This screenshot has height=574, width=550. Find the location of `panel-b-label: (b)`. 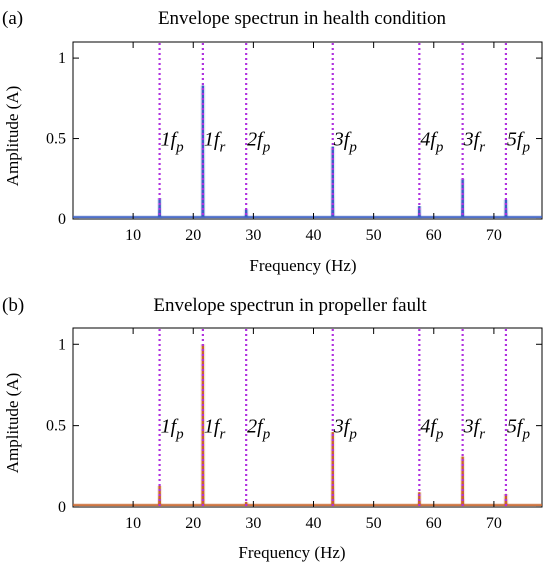

panel-b-label: (b) is located at coordinates (13, 305).